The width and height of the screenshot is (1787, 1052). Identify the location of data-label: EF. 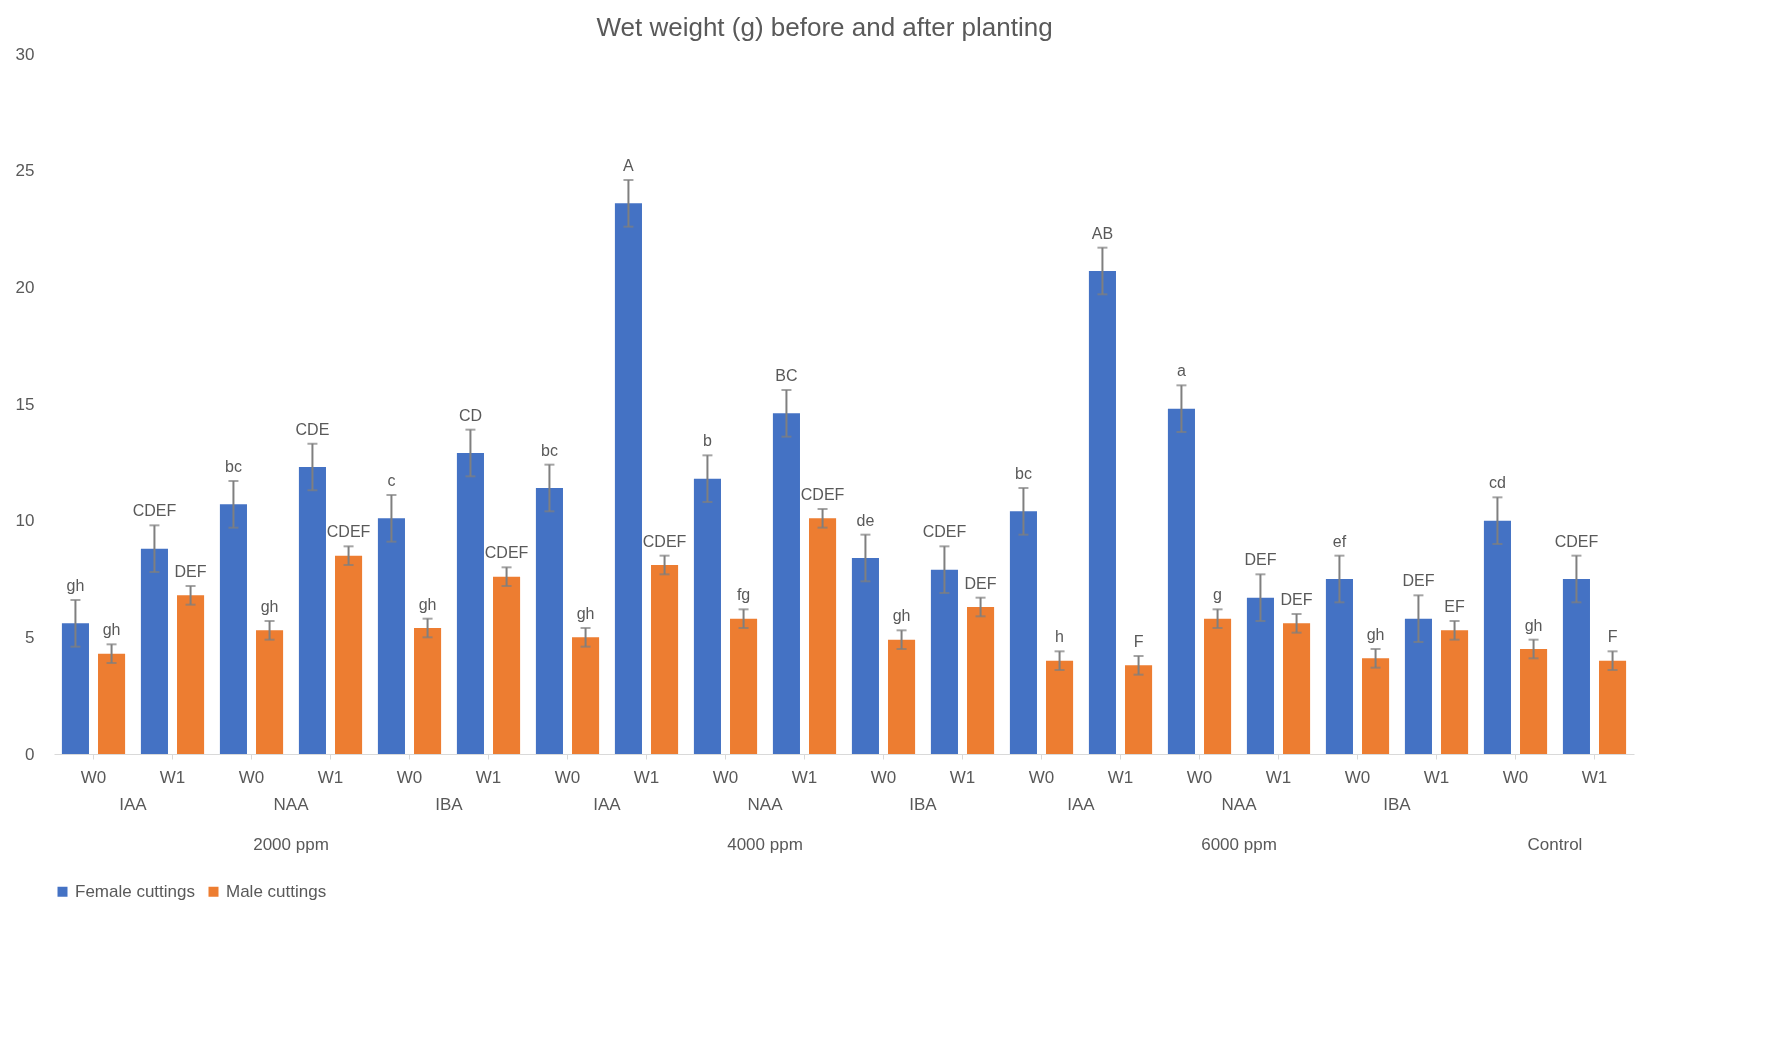
(1454, 606).